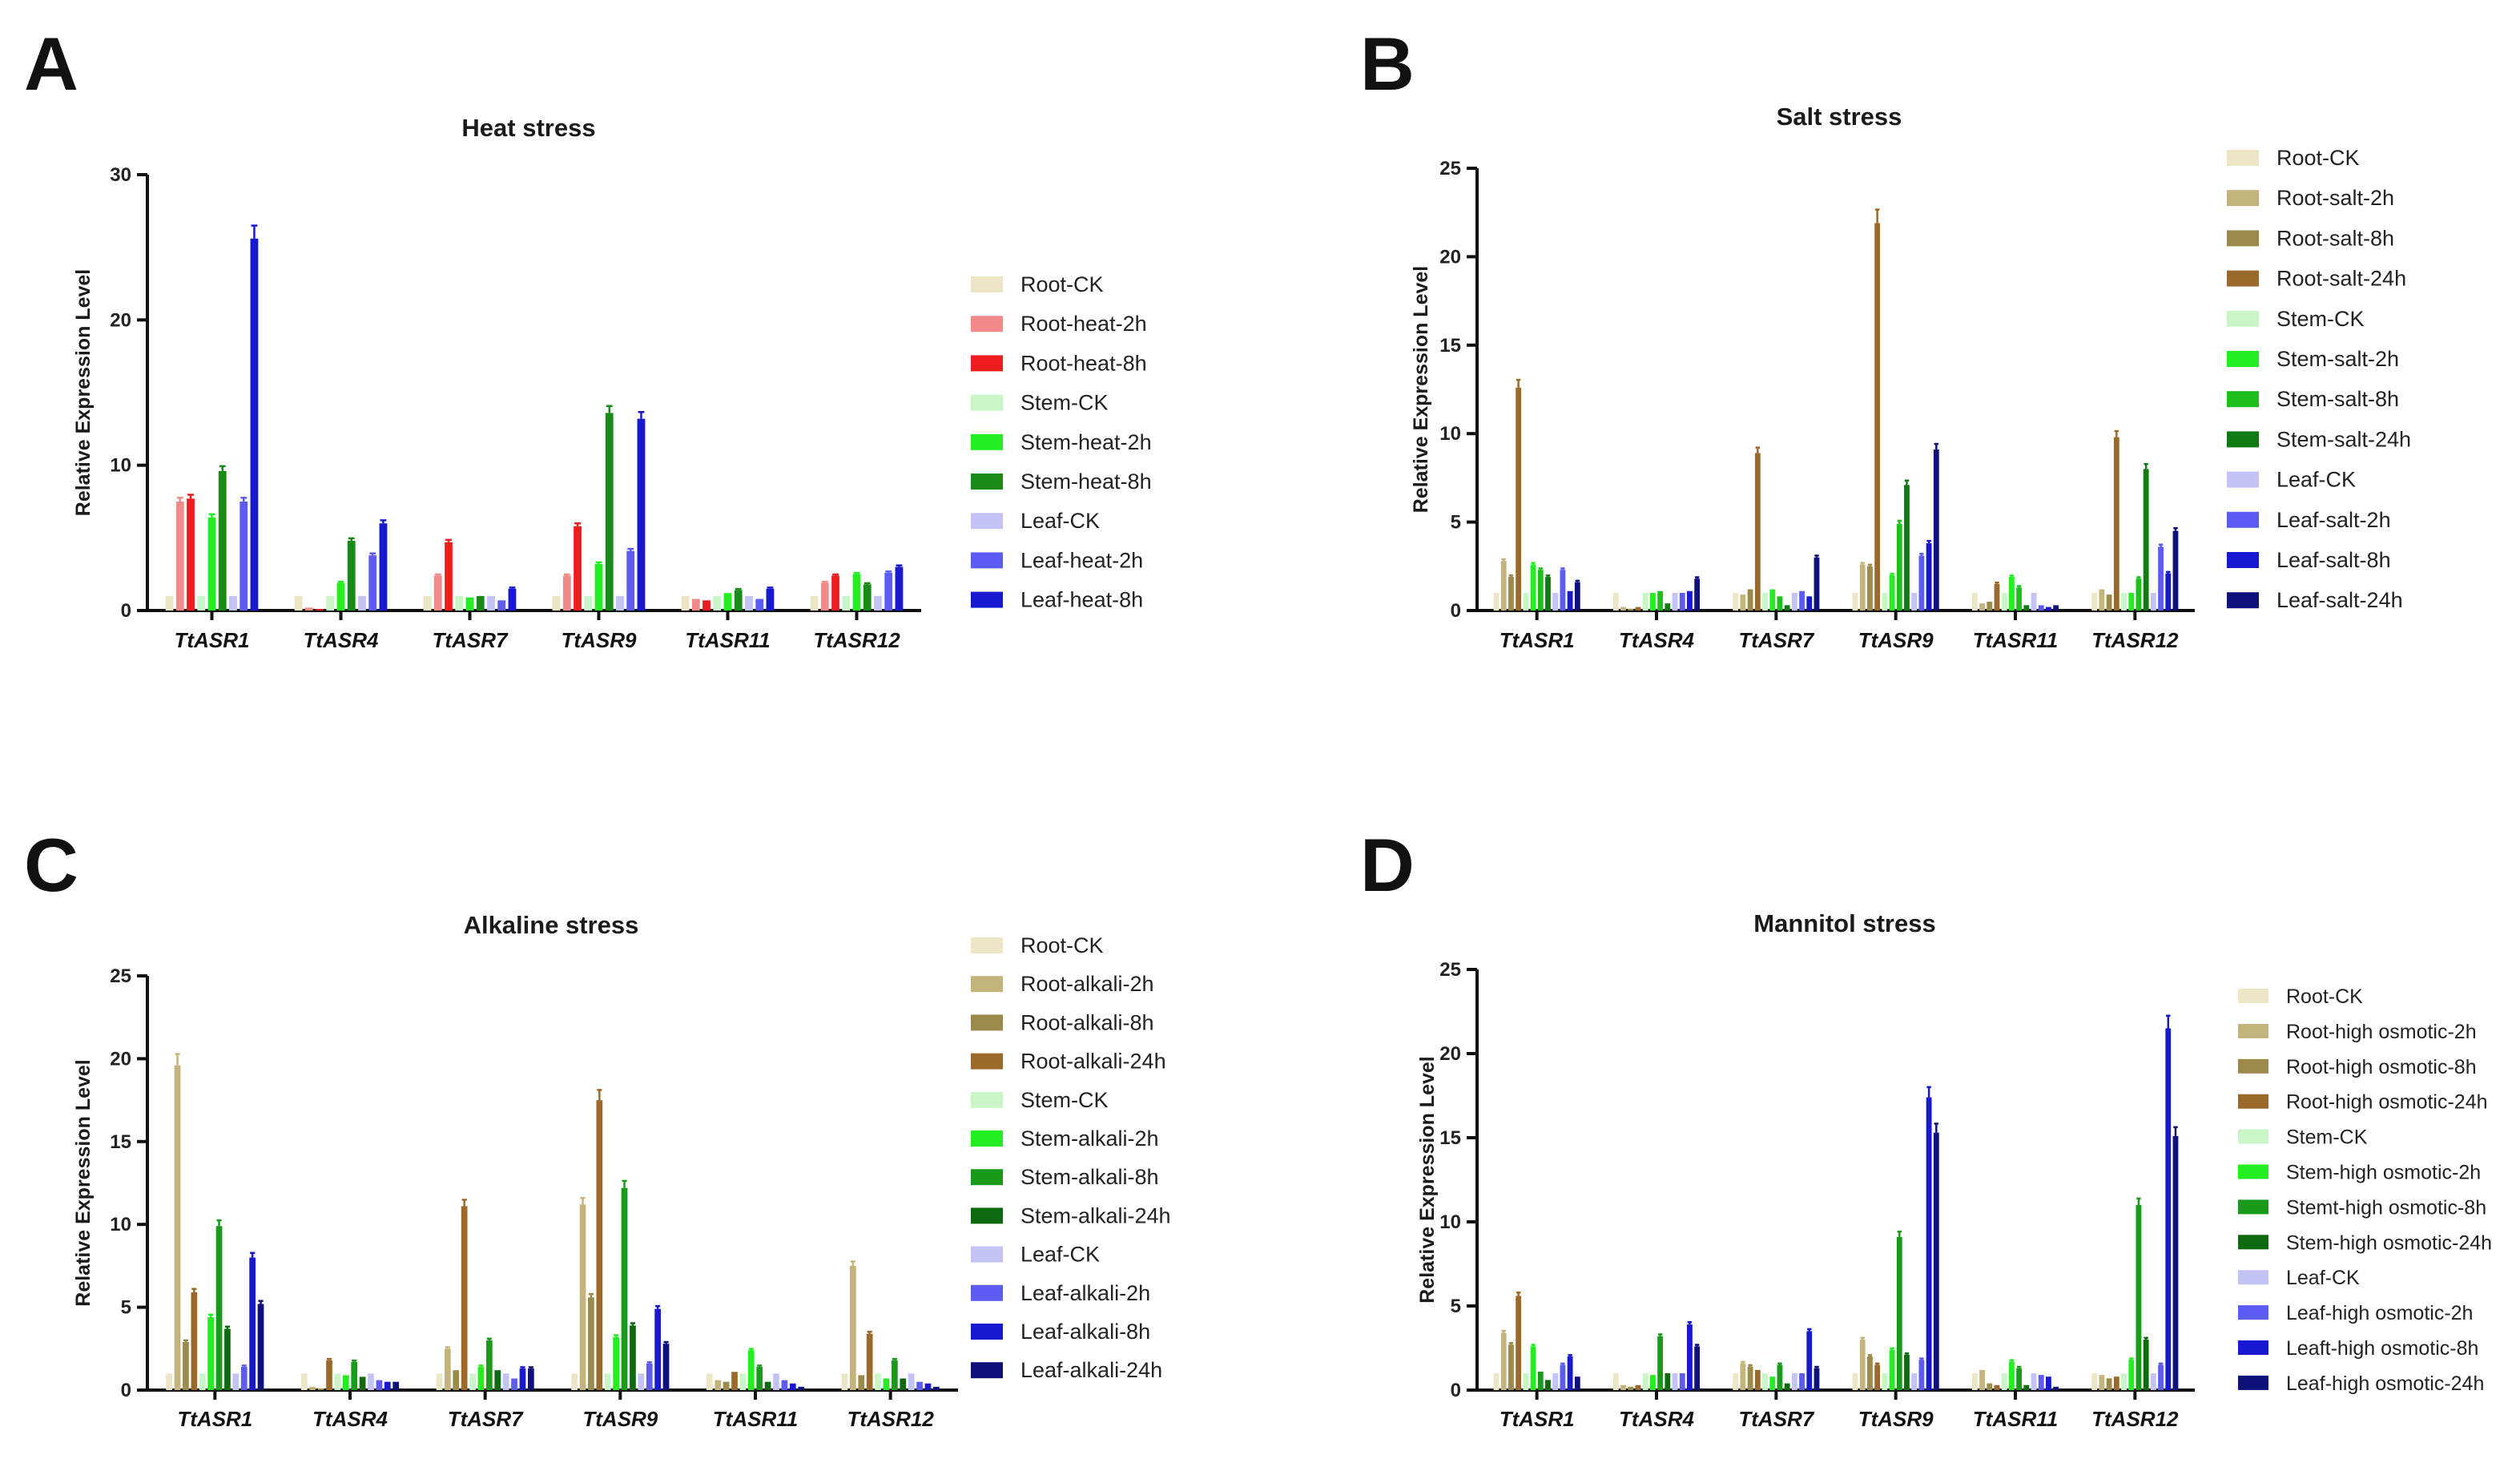  What do you see at coordinates (1086, 482) in the screenshot?
I see `legend-label: Stem-heat-8h` at bounding box center [1086, 482].